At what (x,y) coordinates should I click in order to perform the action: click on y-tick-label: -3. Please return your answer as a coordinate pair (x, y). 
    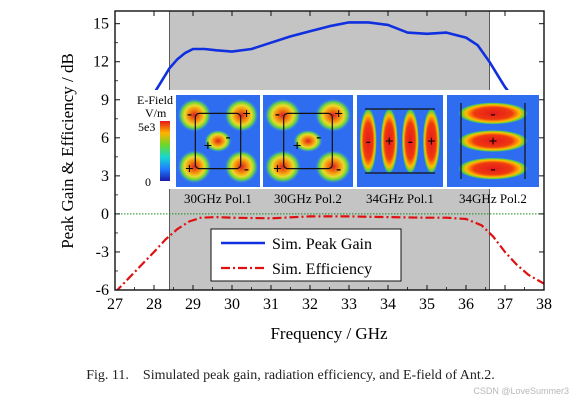
    Looking at the image, I should click on (102, 252).